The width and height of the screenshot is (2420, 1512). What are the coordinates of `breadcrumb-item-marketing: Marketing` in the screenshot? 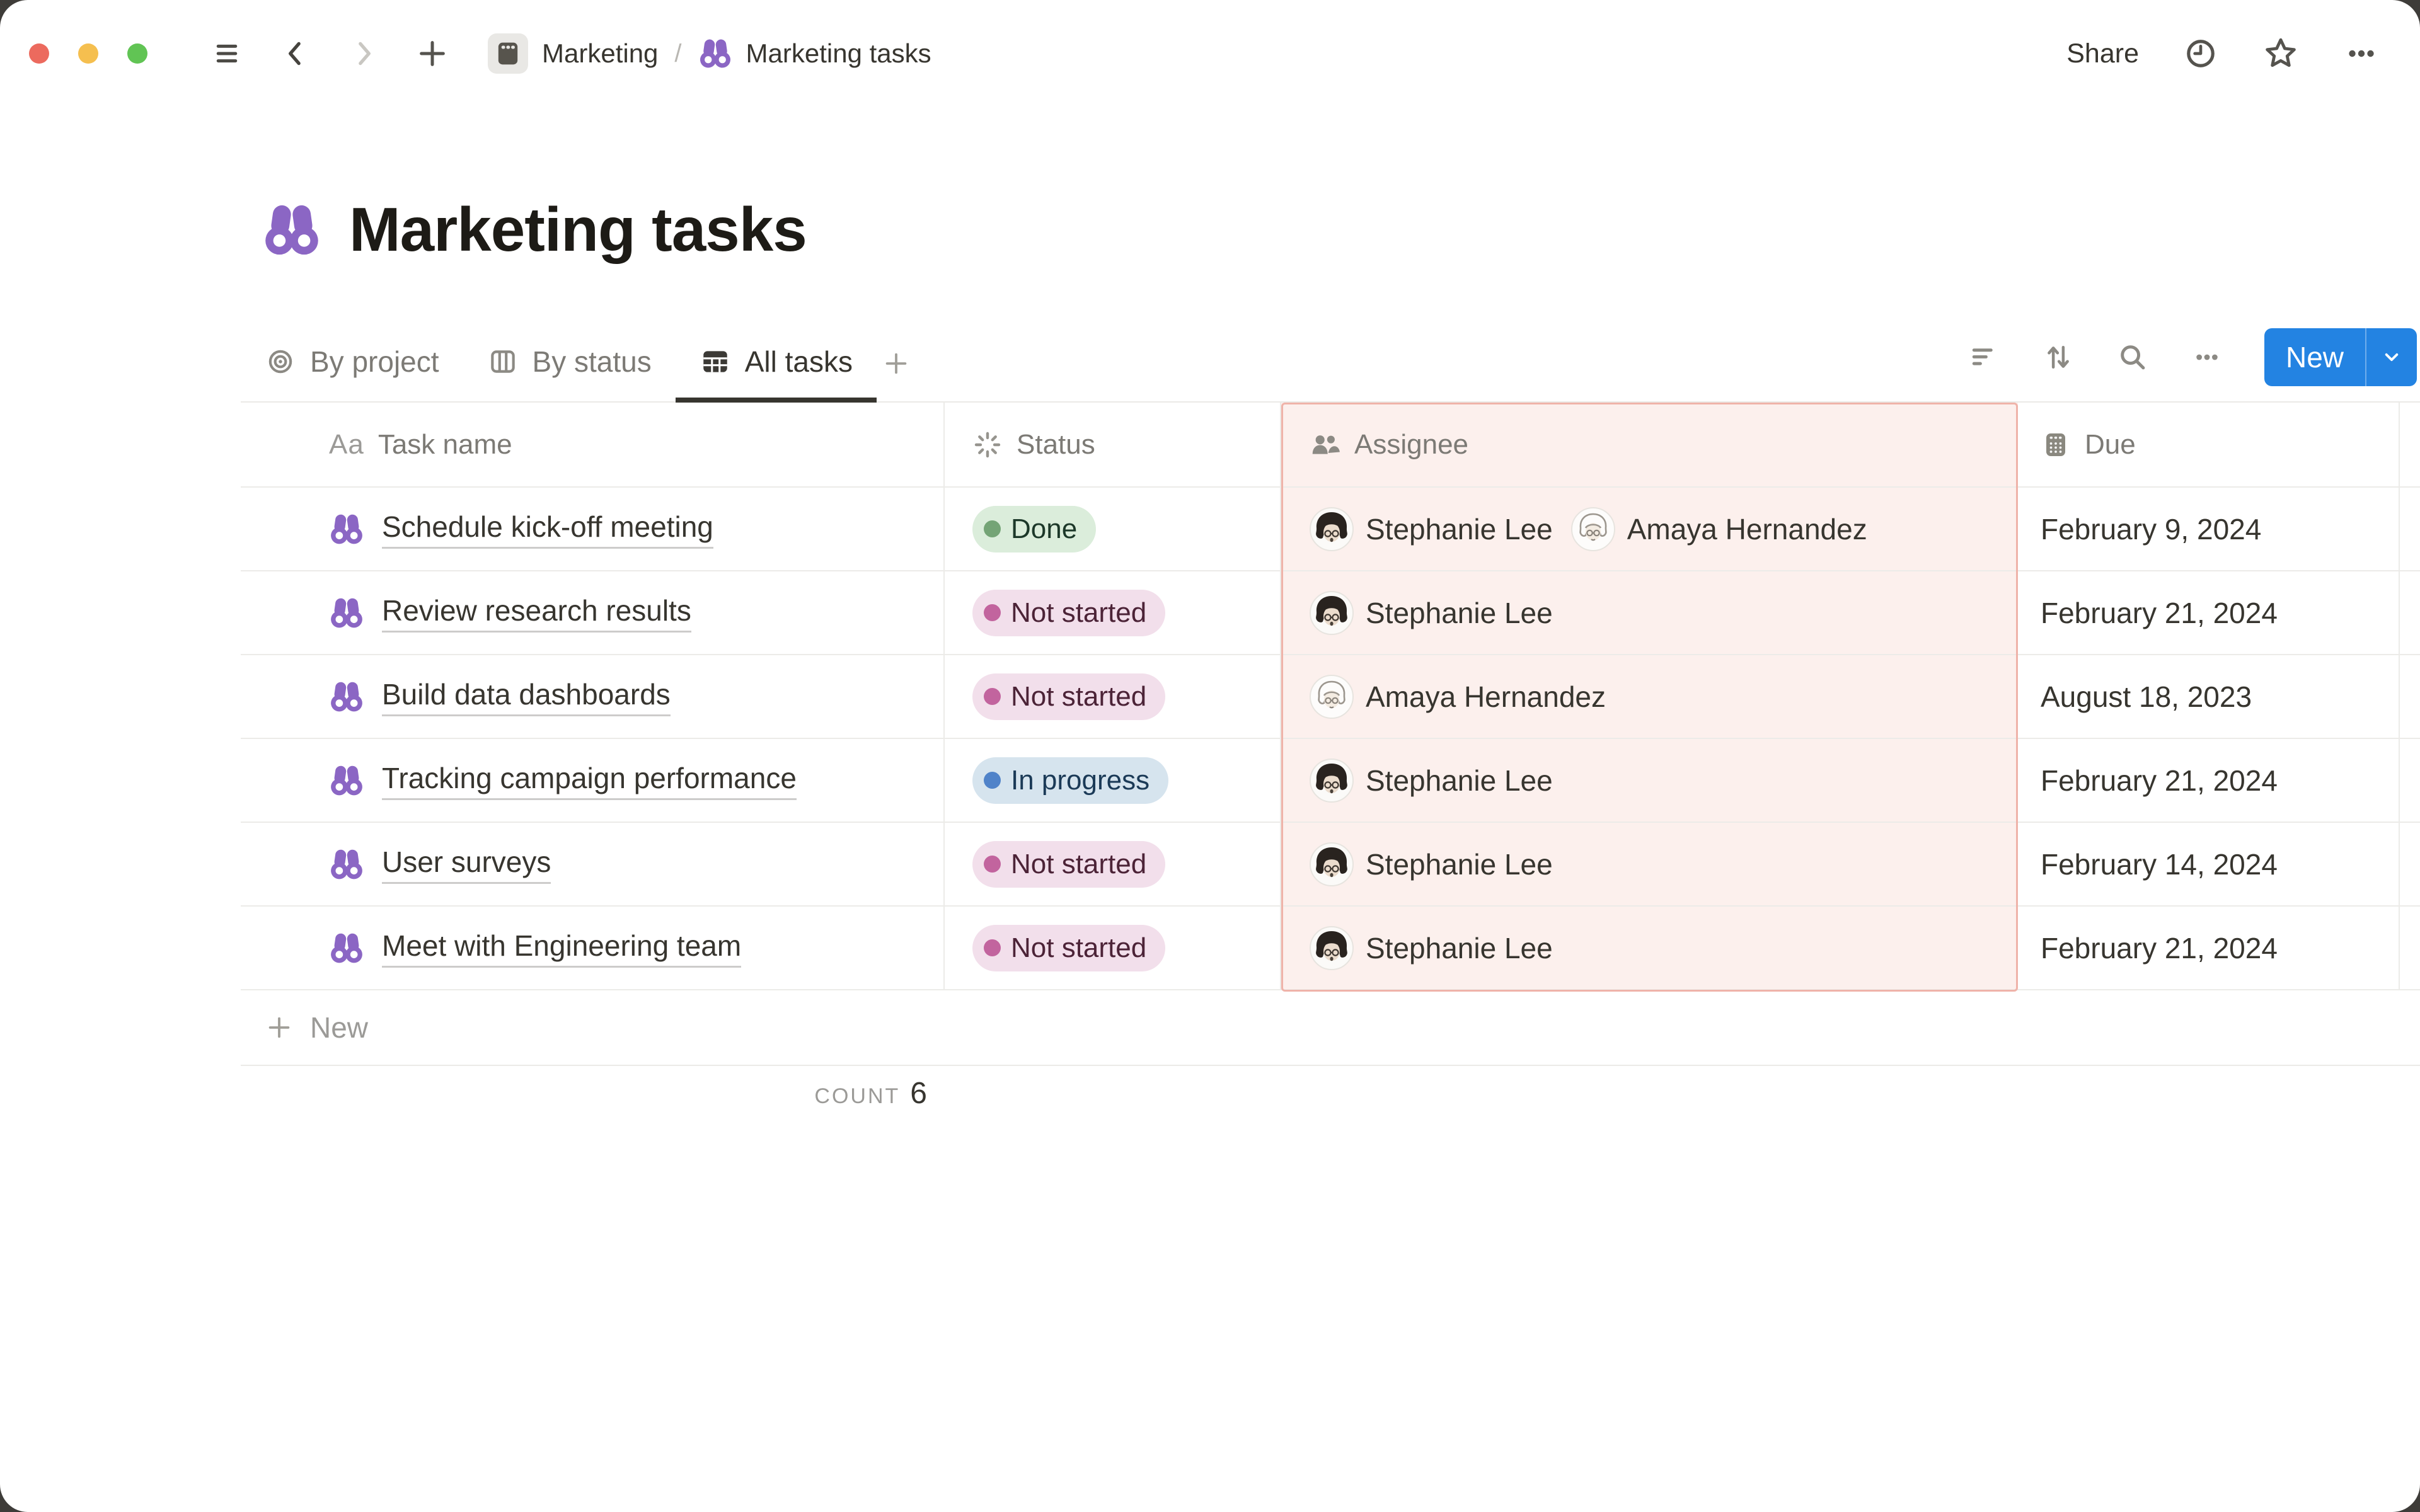 It's located at (573, 53).